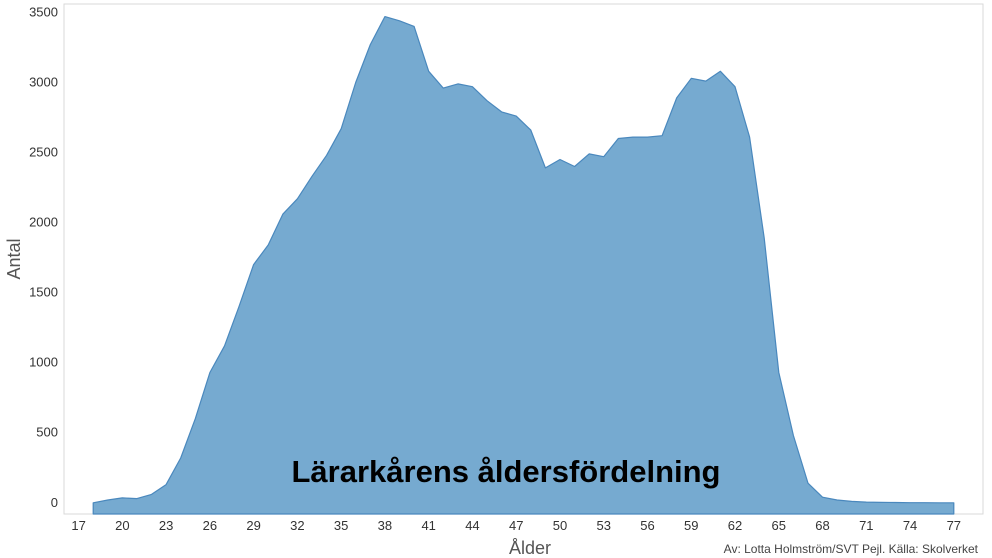 This screenshot has width=992, height=558. What do you see at coordinates (43, 11) in the screenshot?
I see `y-tick-label: 3500` at bounding box center [43, 11].